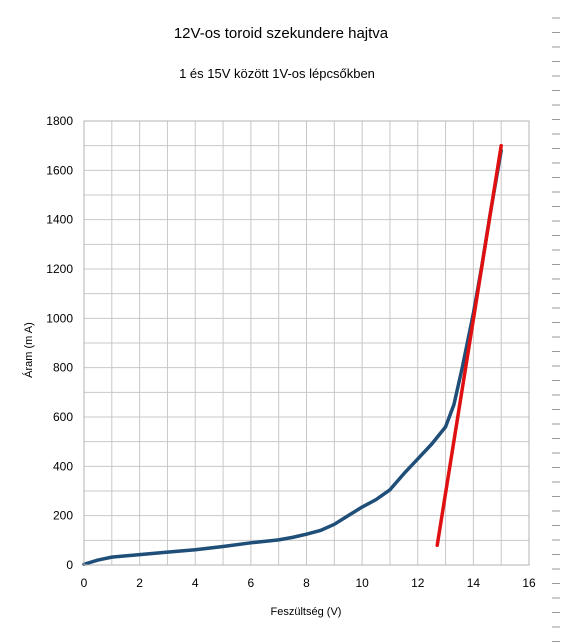  I want to click on chart-title: 12V-os toroid szekundere hajtva, so click(281, 33).